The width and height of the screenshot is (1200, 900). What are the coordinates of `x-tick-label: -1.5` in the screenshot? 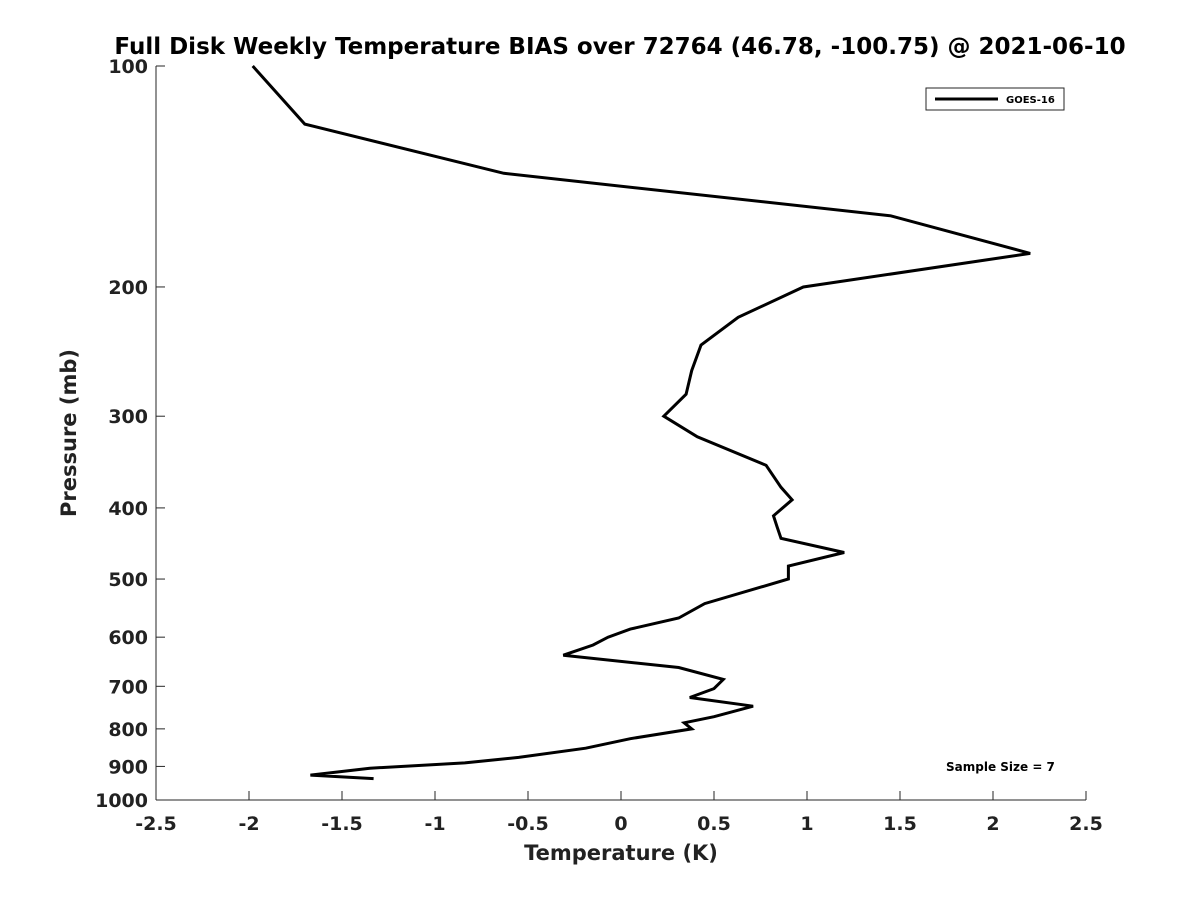 It's located at (342, 824).